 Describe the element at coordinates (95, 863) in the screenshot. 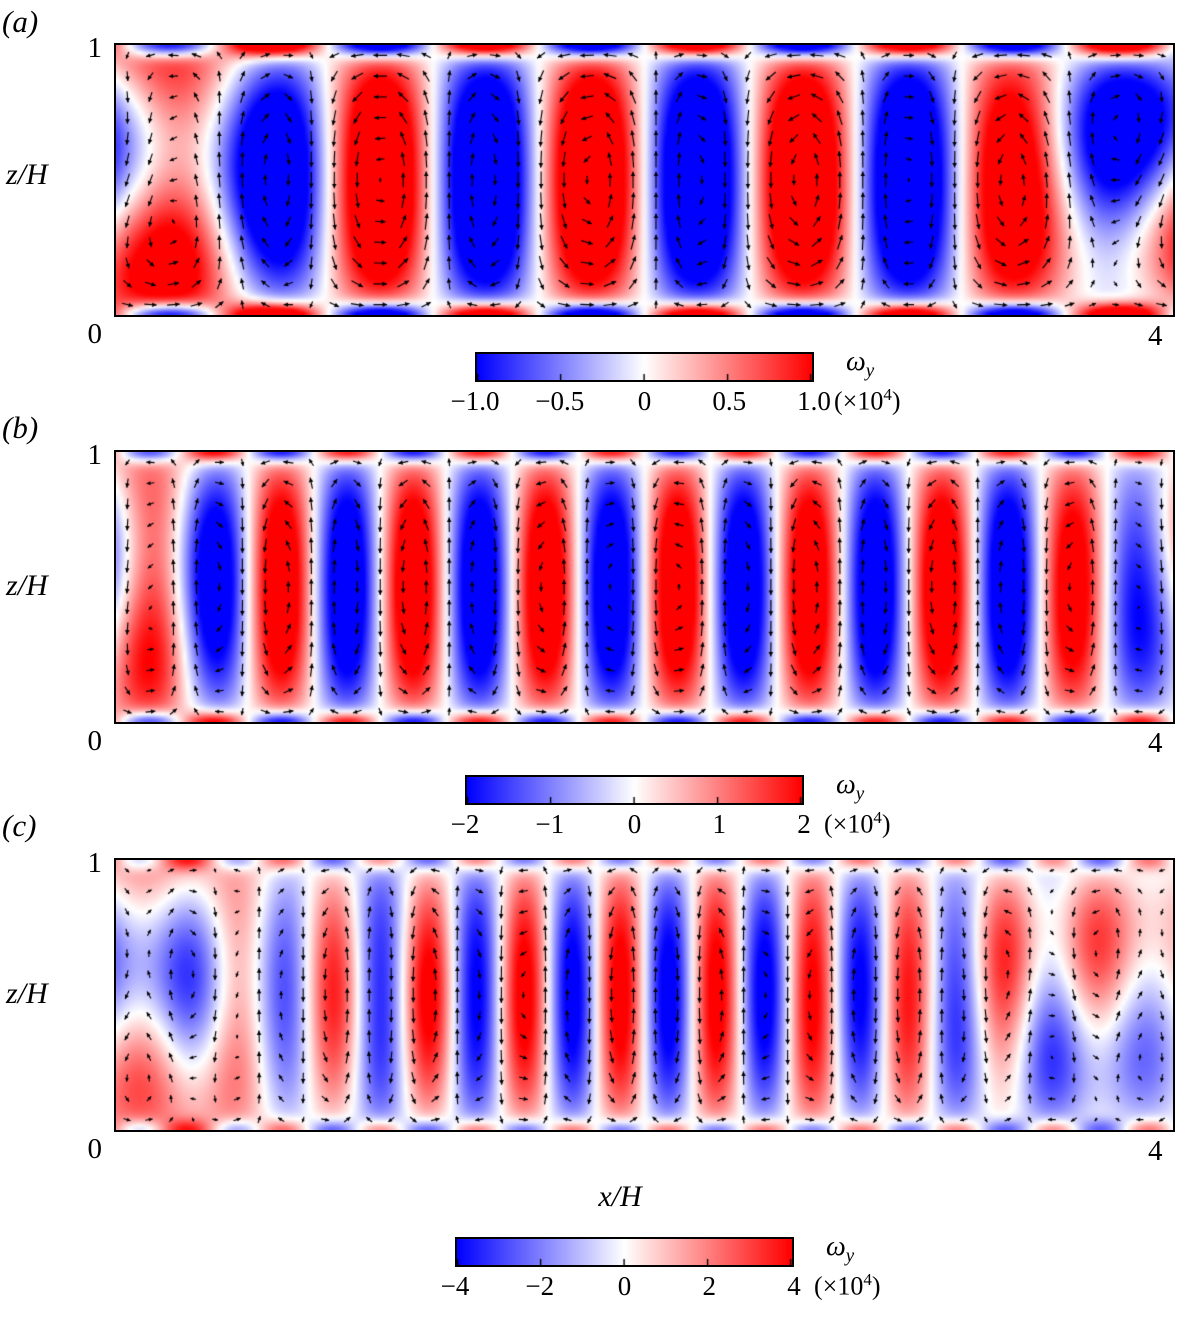

I see `panel-c-ytick-top: 1` at that location.